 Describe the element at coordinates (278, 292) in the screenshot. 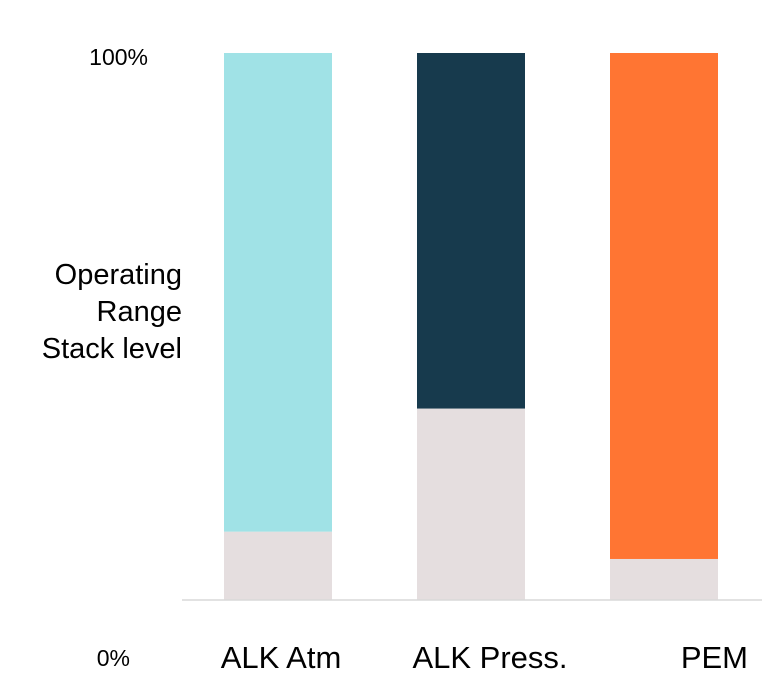

I see `bar-alk-atm-segment-range` at that location.